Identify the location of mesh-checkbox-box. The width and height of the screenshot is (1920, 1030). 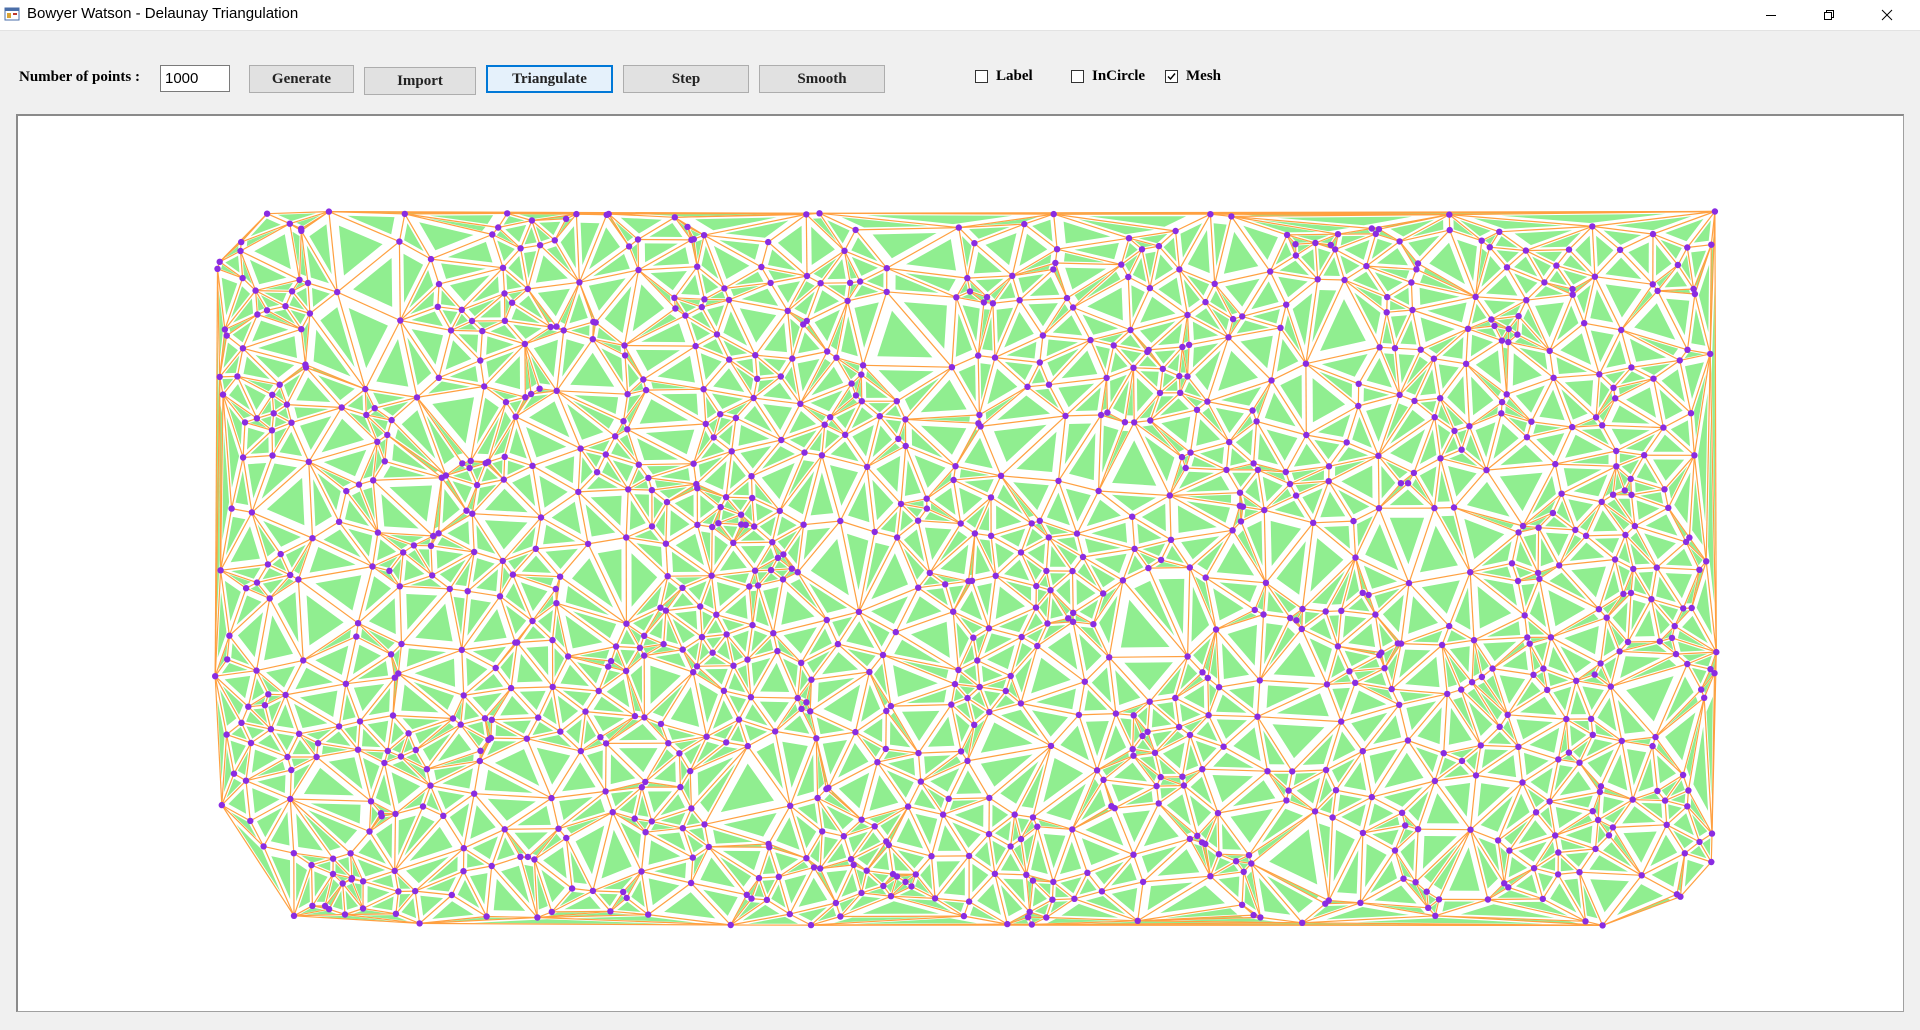
(1171, 76).